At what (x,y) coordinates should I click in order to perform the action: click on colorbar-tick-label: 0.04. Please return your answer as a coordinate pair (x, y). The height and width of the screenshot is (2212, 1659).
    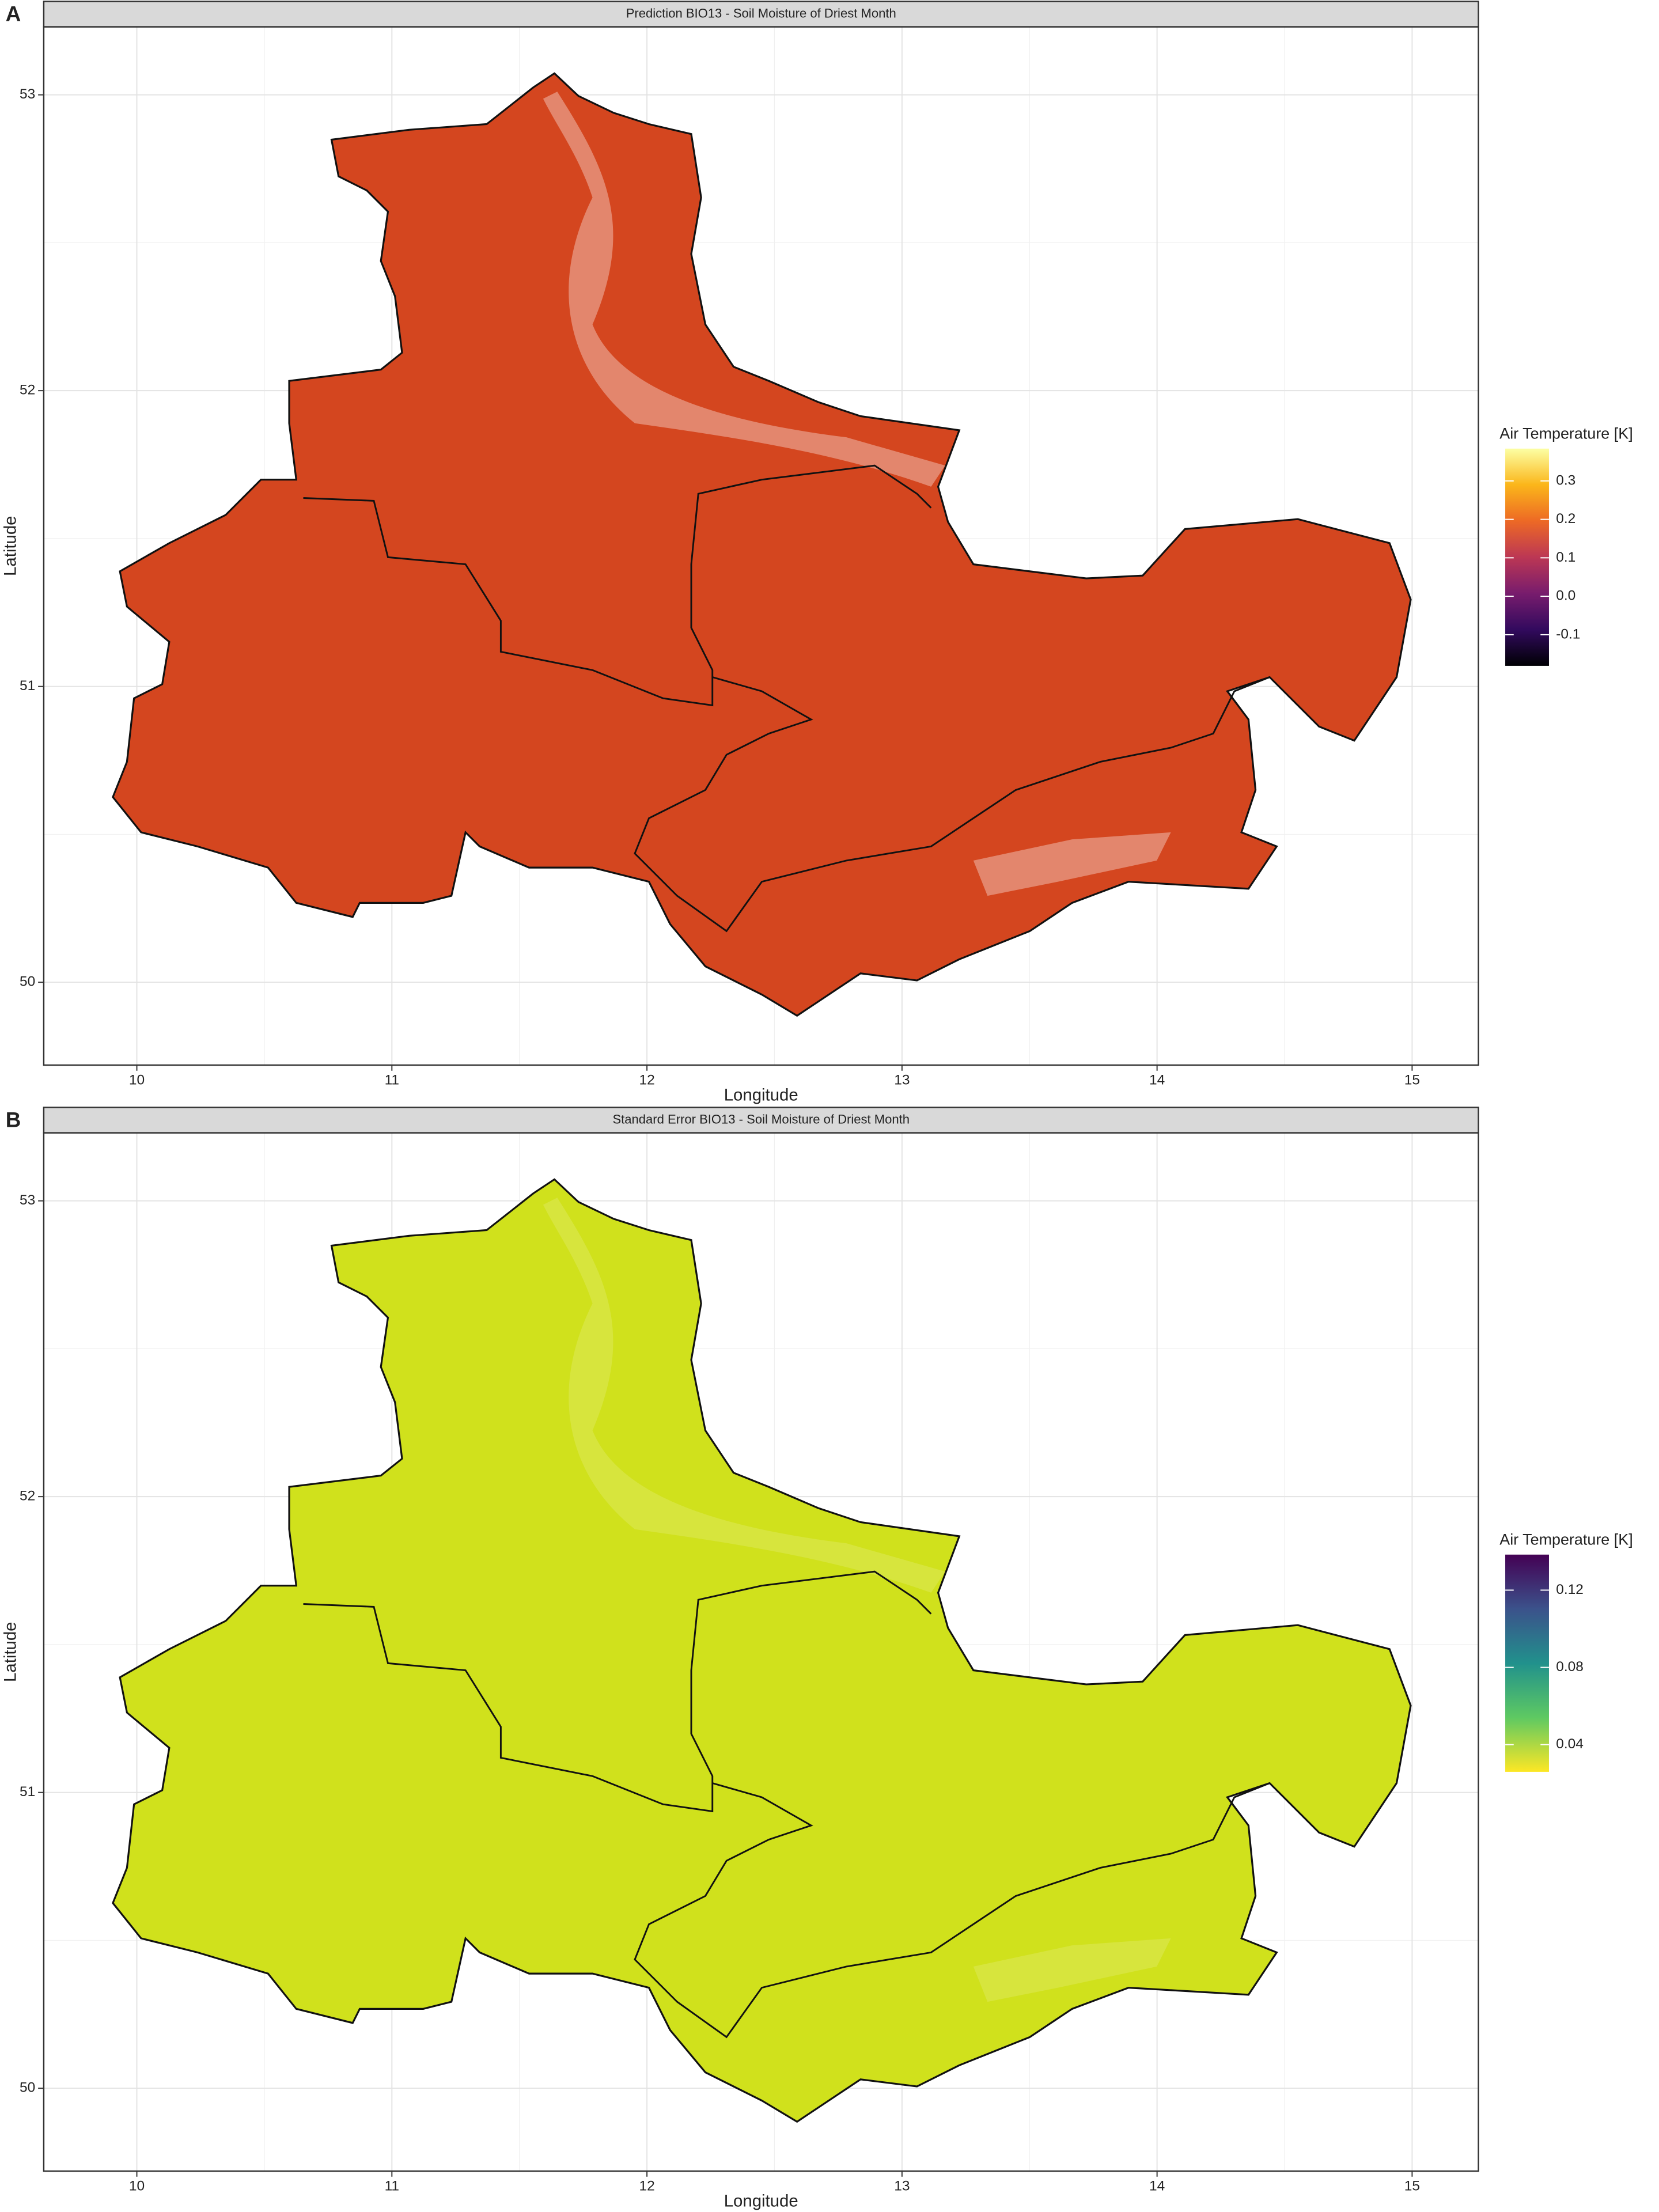
    Looking at the image, I should click on (1570, 1744).